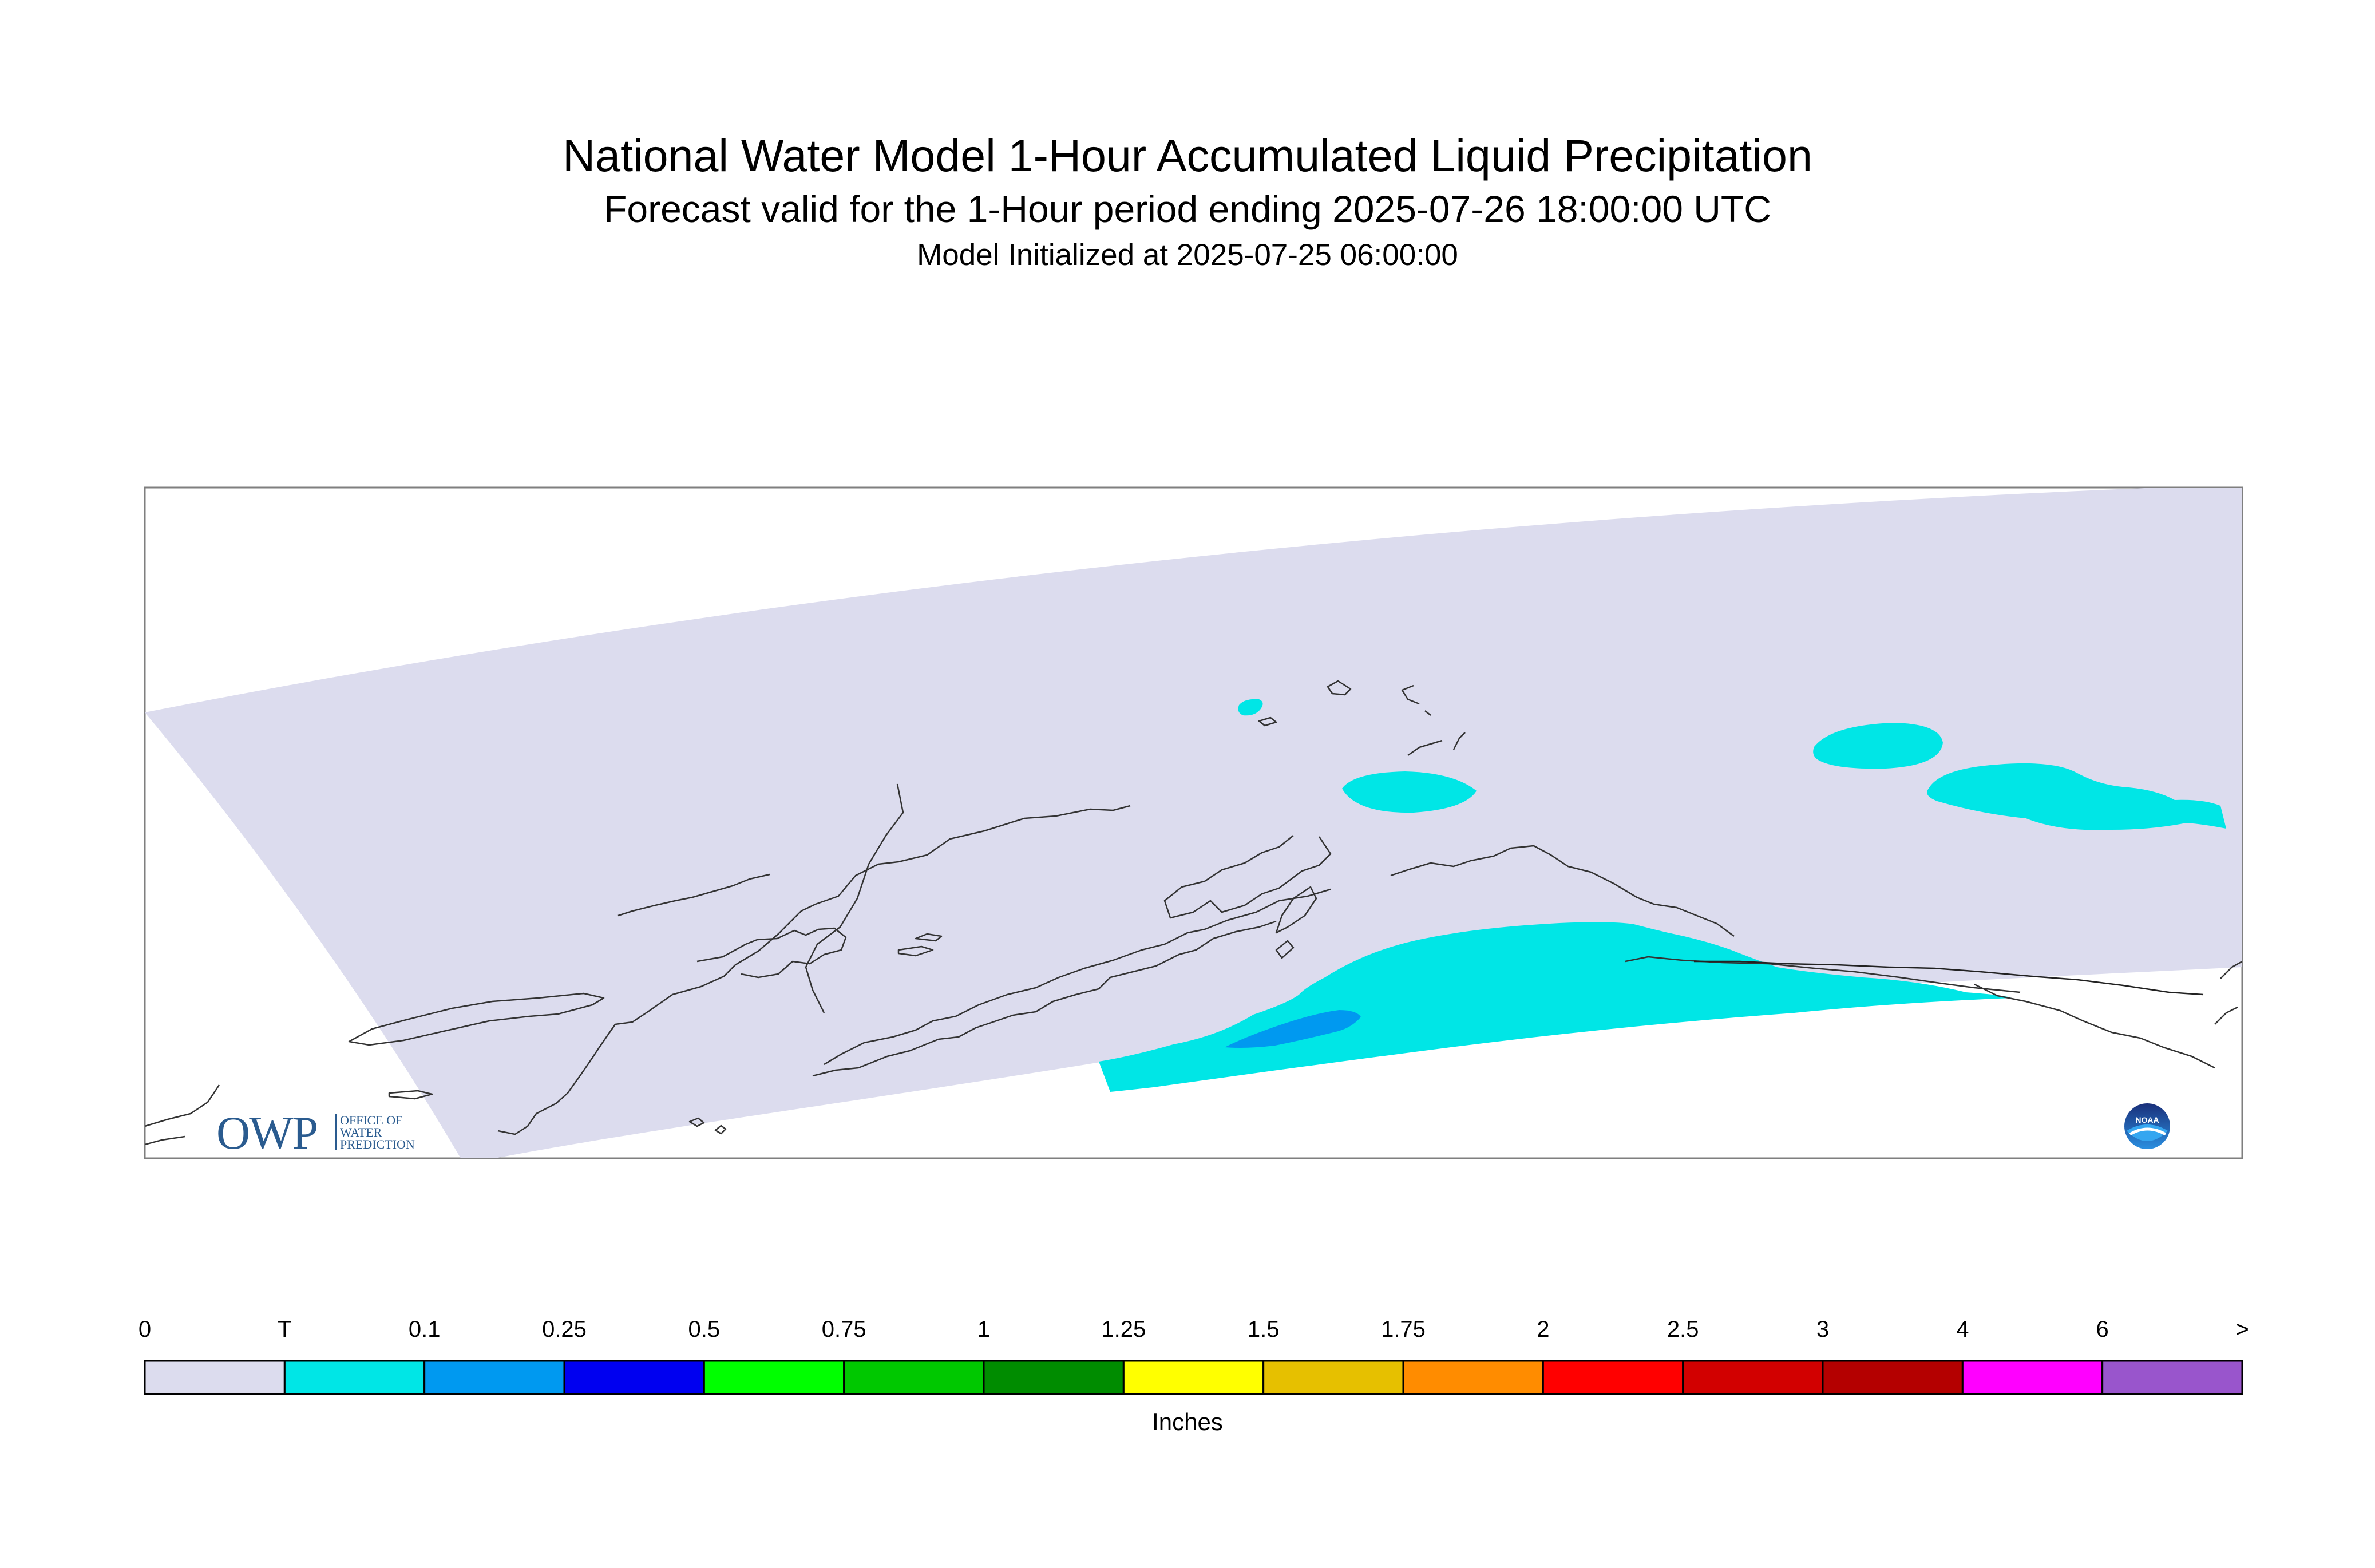  Describe the element at coordinates (984, 1329) in the screenshot. I see `colorbar-tick-label: 1` at that location.